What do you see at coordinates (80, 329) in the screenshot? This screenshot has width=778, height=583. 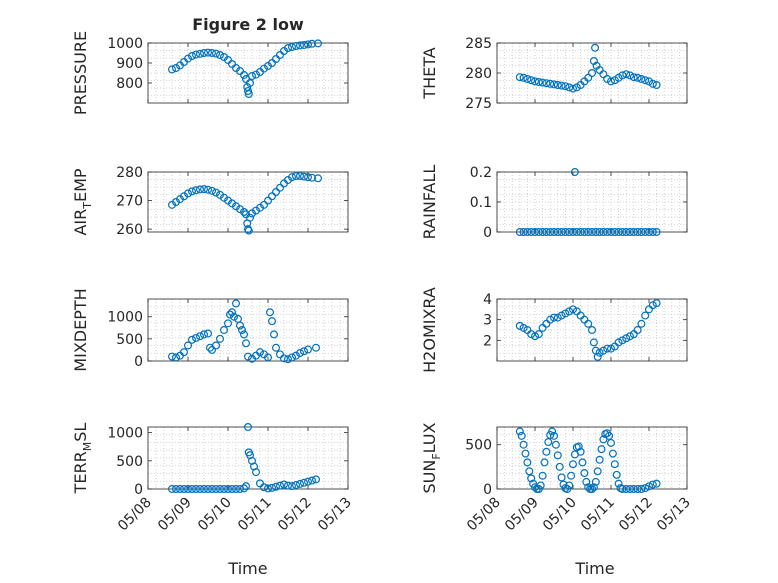 I see `mixdepth-ylabel: MIXDEPTH` at bounding box center [80, 329].